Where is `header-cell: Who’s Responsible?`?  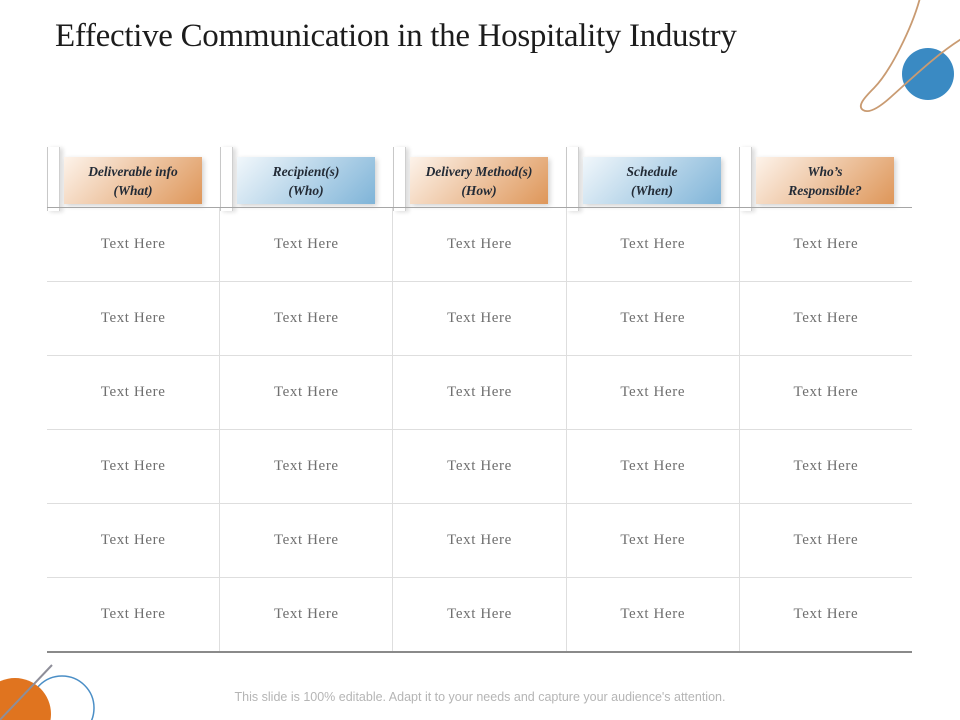 header-cell: Who’s Responsible? is located at coordinates (825, 180).